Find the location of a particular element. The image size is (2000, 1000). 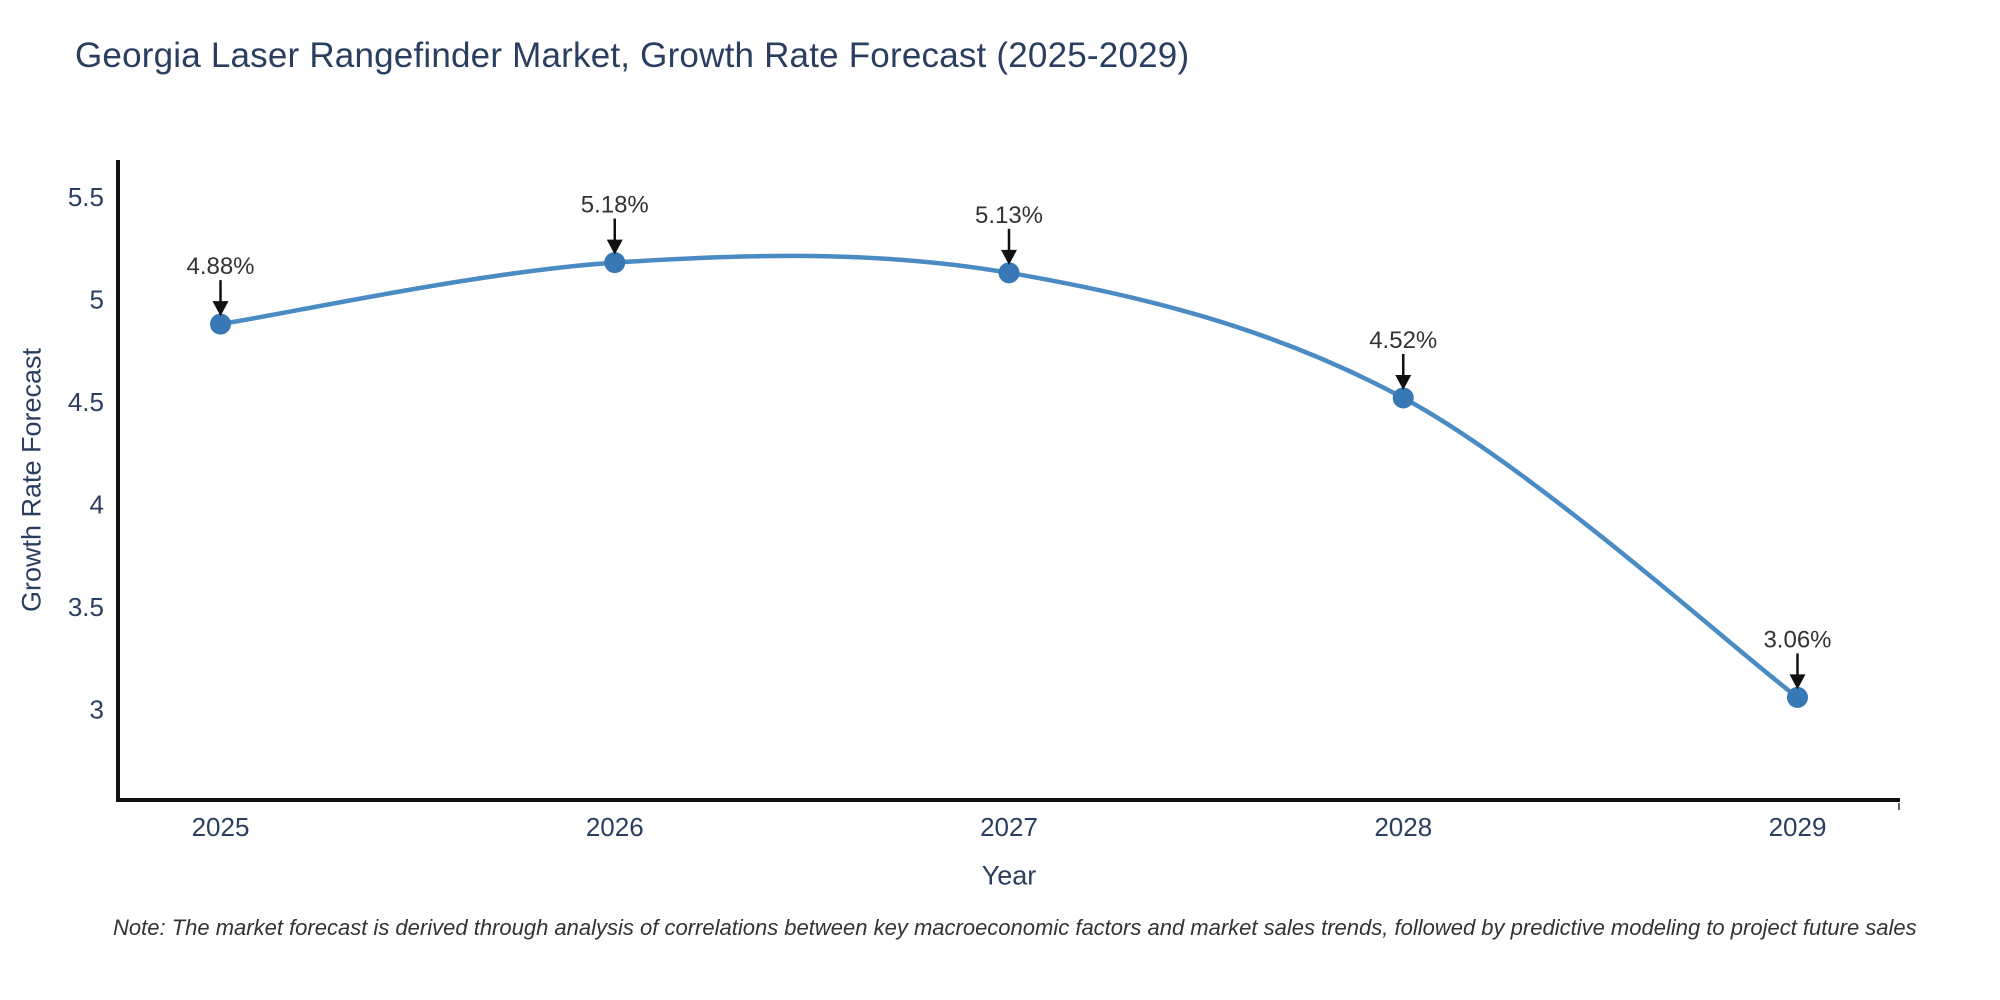

x-tick-label: 2028 is located at coordinates (1403, 827).